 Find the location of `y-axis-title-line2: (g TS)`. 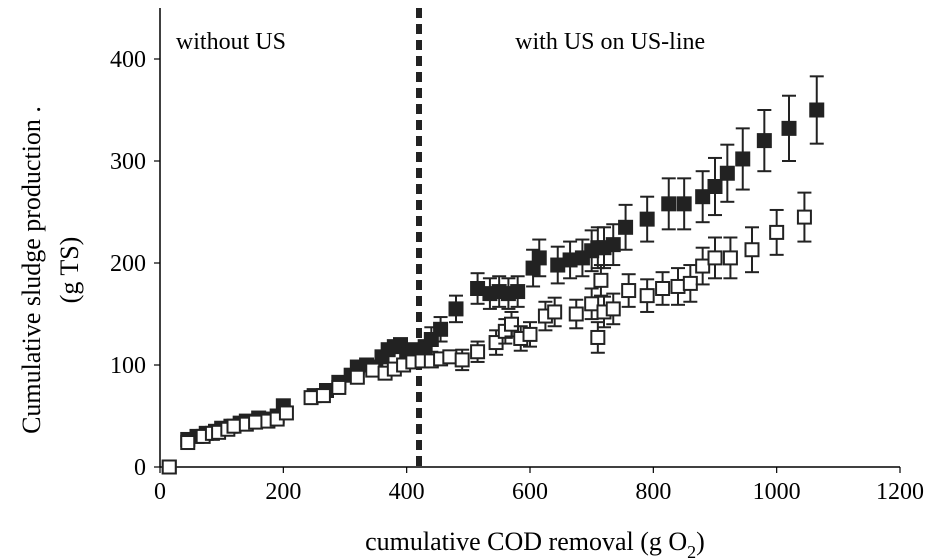

y-axis-title-line2: (g TS) is located at coordinates (69, 270).